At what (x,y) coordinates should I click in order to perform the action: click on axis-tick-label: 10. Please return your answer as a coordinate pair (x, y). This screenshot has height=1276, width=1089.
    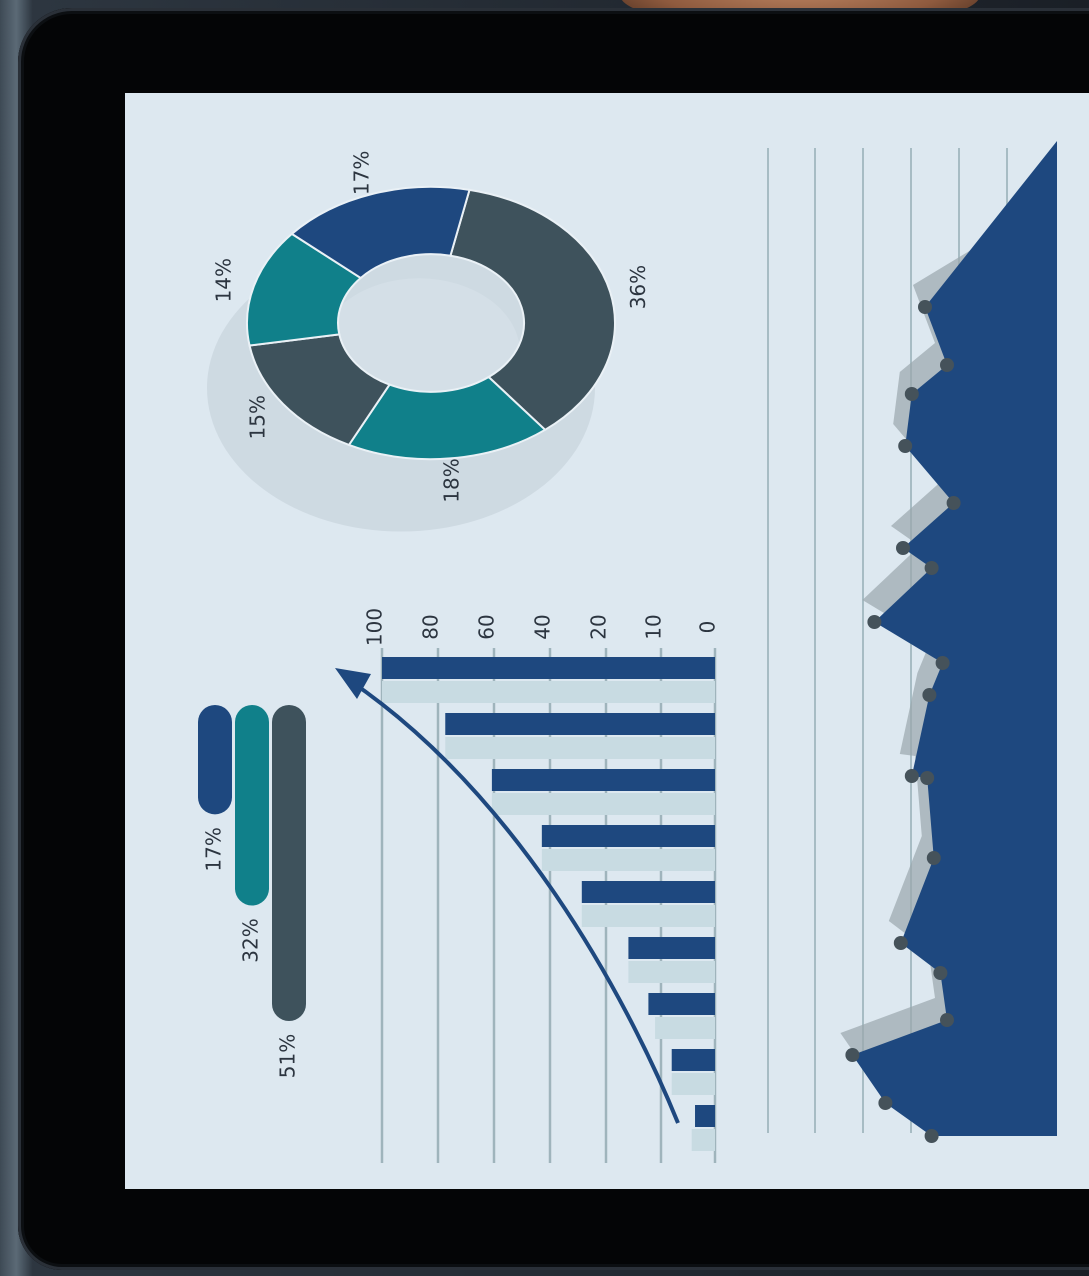
    Looking at the image, I should click on (654, 626).